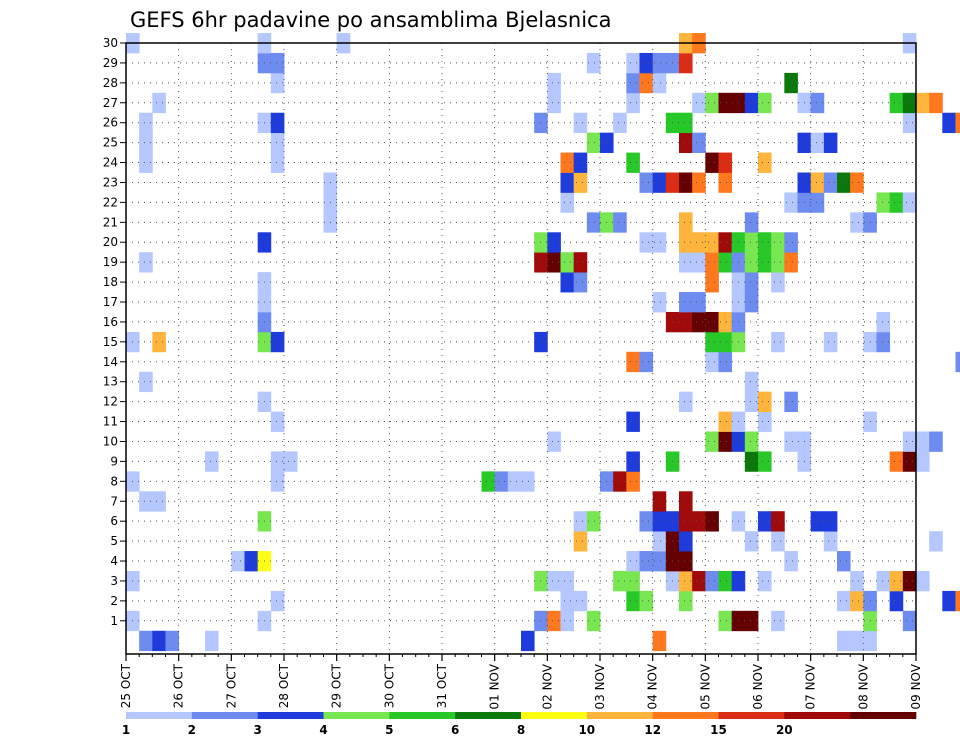 This screenshot has height=742, width=960. I want to click on y-tick-label: 20, so click(110, 242).